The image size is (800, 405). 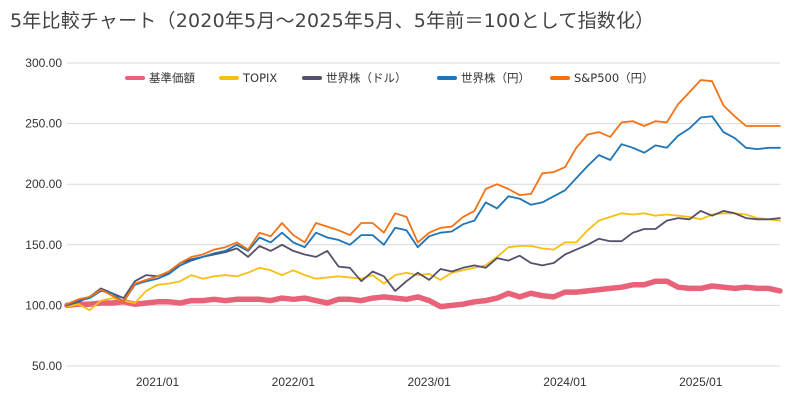 What do you see at coordinates (429, 382) in the screenshot?
I see `x-tick-label: 2023/01` at bounding box center [429, 382].